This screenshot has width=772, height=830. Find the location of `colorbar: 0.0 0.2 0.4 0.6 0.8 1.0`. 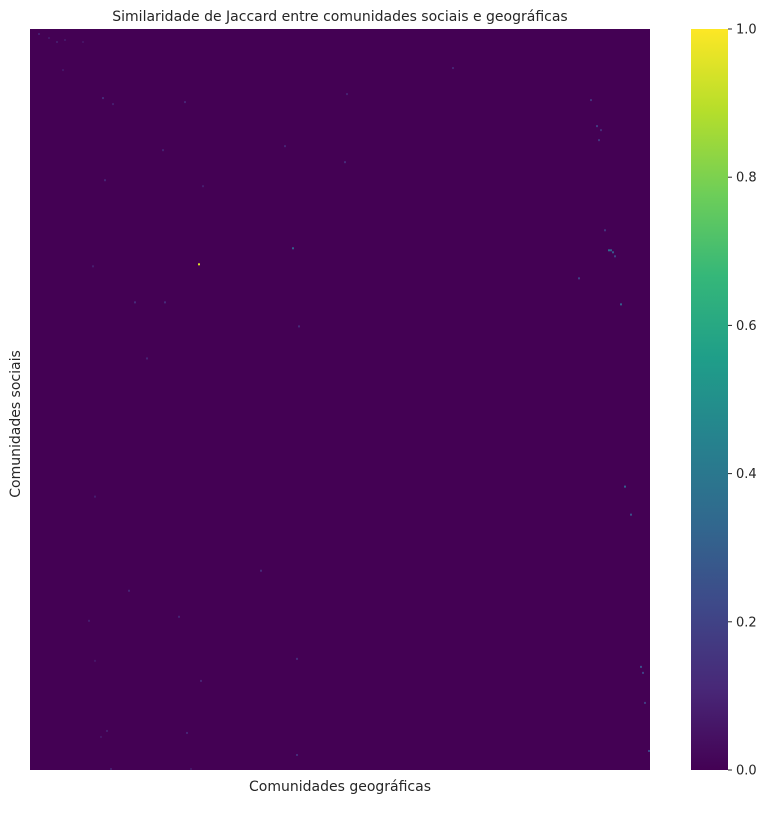

colorbar: 0.0 0.2 0.4 0.6 0.8 1.0 is located at coordinates (724, 401).